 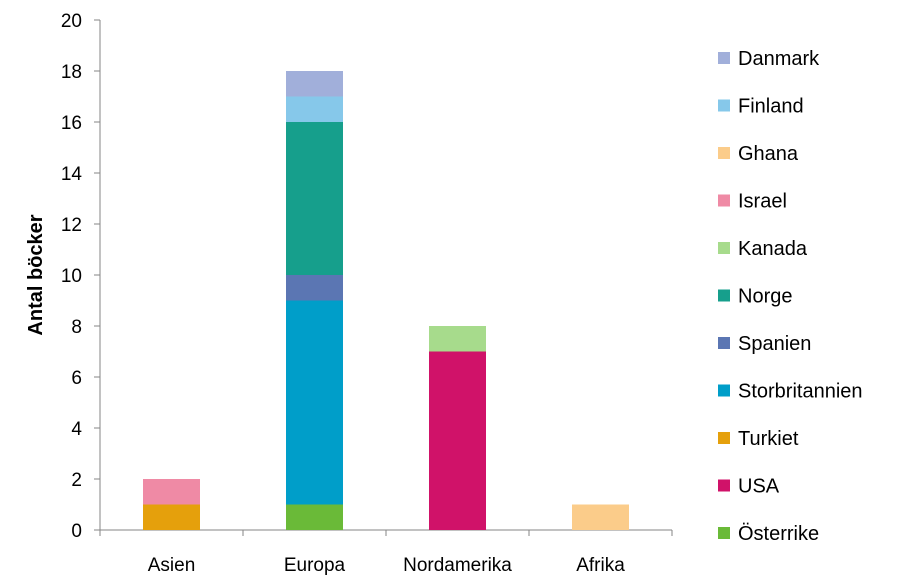 I want to click on legend-item: Kanada, so click(x=763, y=249).